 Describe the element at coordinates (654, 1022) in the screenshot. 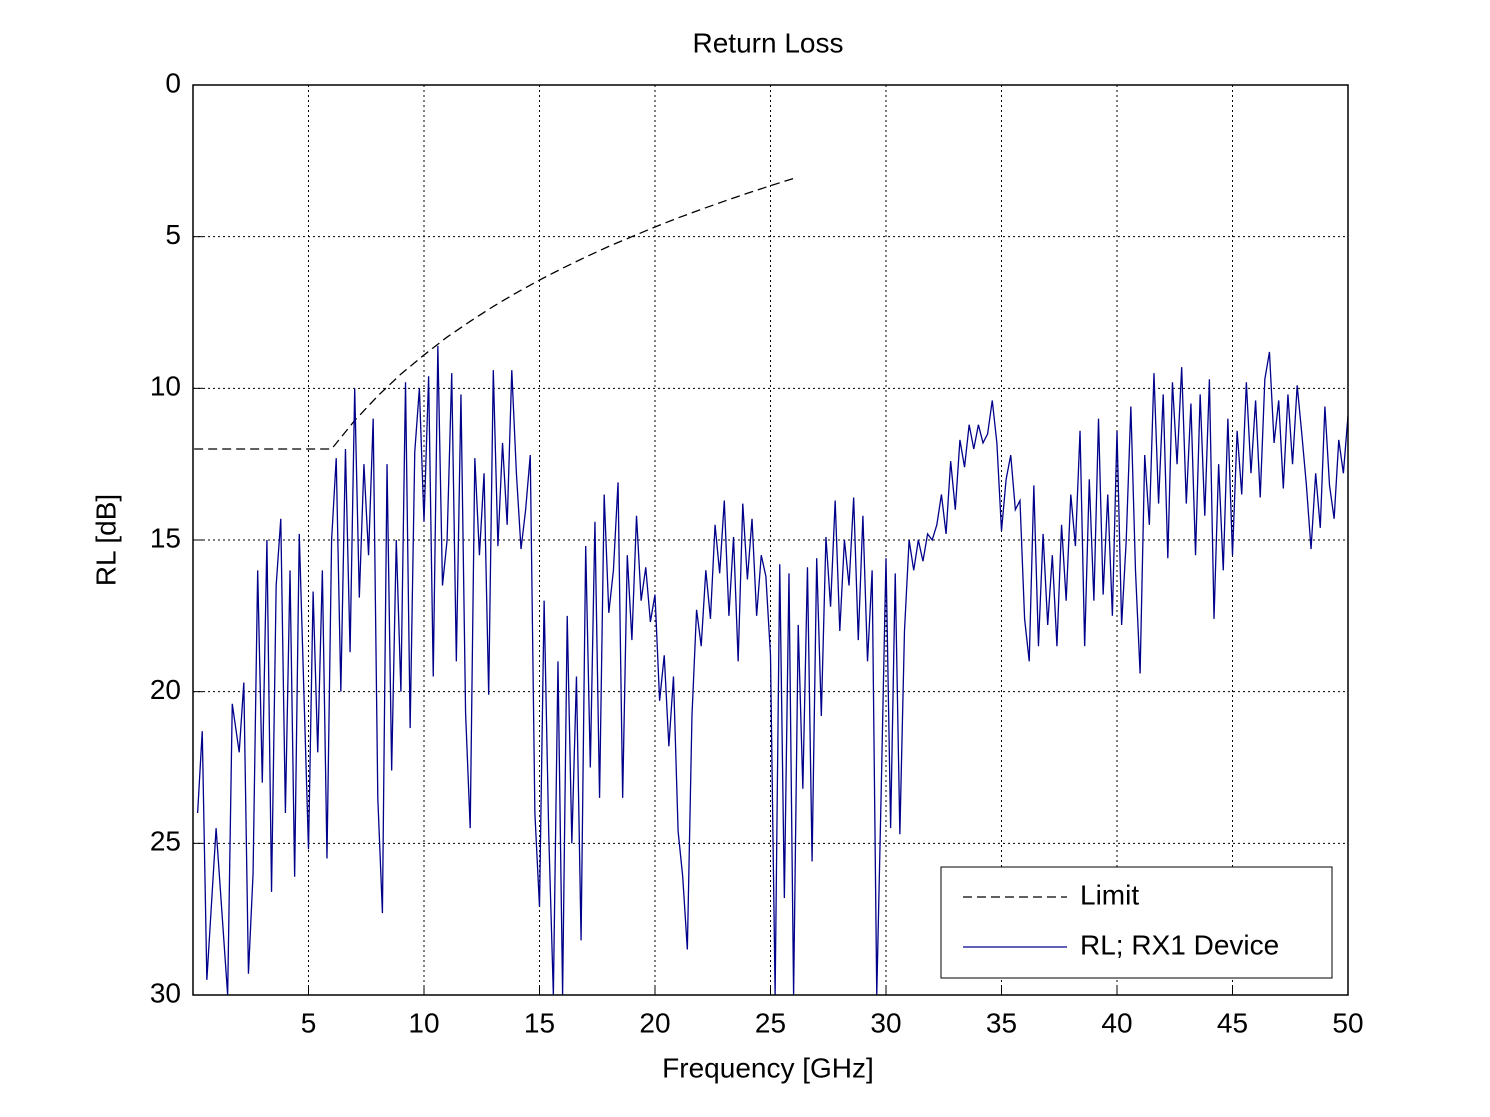

I see `x-tick-label: 20` at that location.